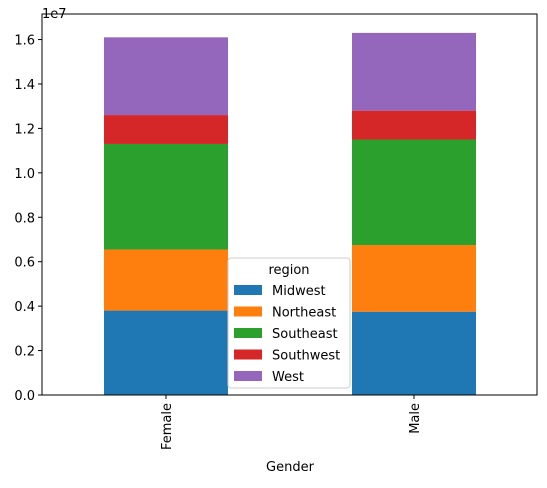  I want to click on legend-swatch-southwest, so click(248, 354).